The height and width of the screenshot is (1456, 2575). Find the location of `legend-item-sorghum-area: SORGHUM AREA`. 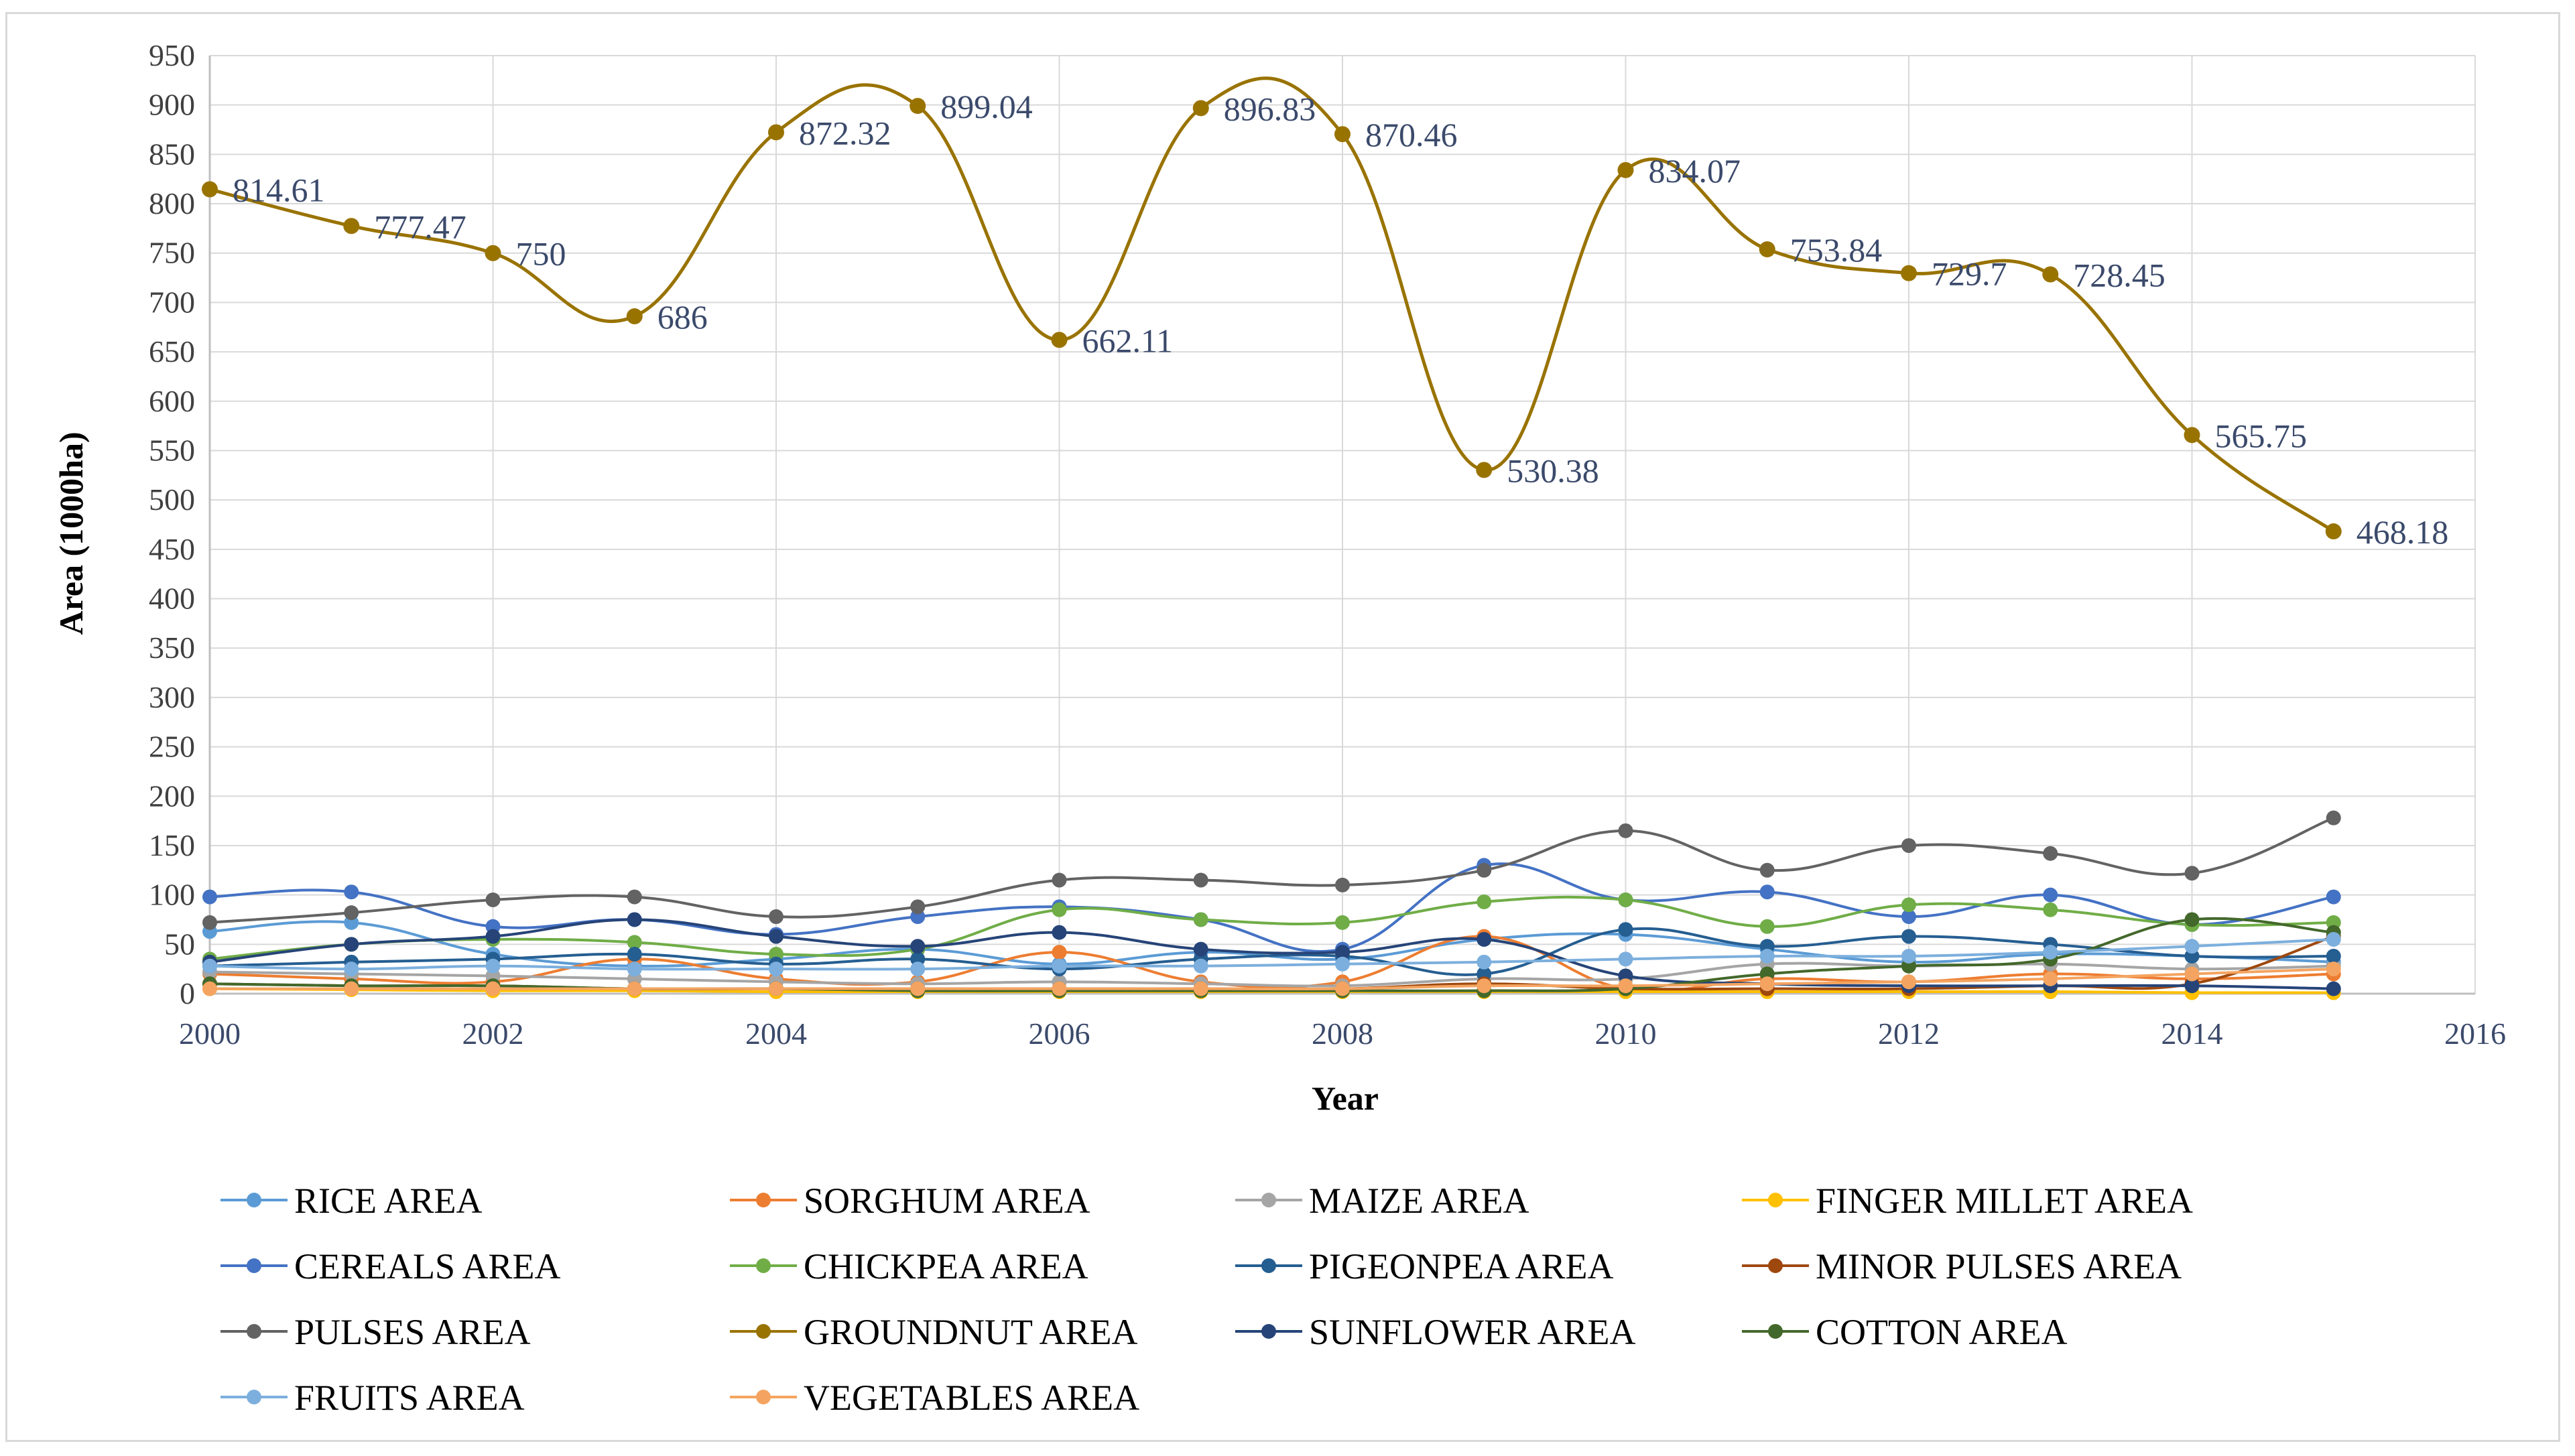

legend-item-sorghum-area: SORGHUM AREA is located at coordinates (910, 1201).